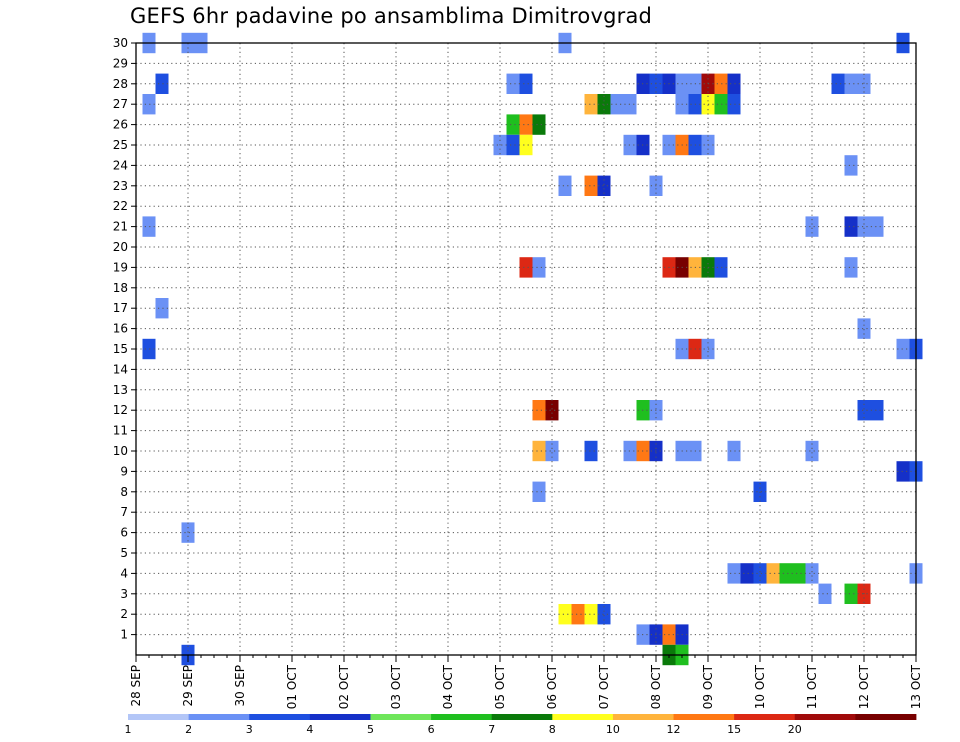 The width and height of the screenshot is (960, 742). I want to click on x-tick-label: 29 SEP, so click(188, 686).